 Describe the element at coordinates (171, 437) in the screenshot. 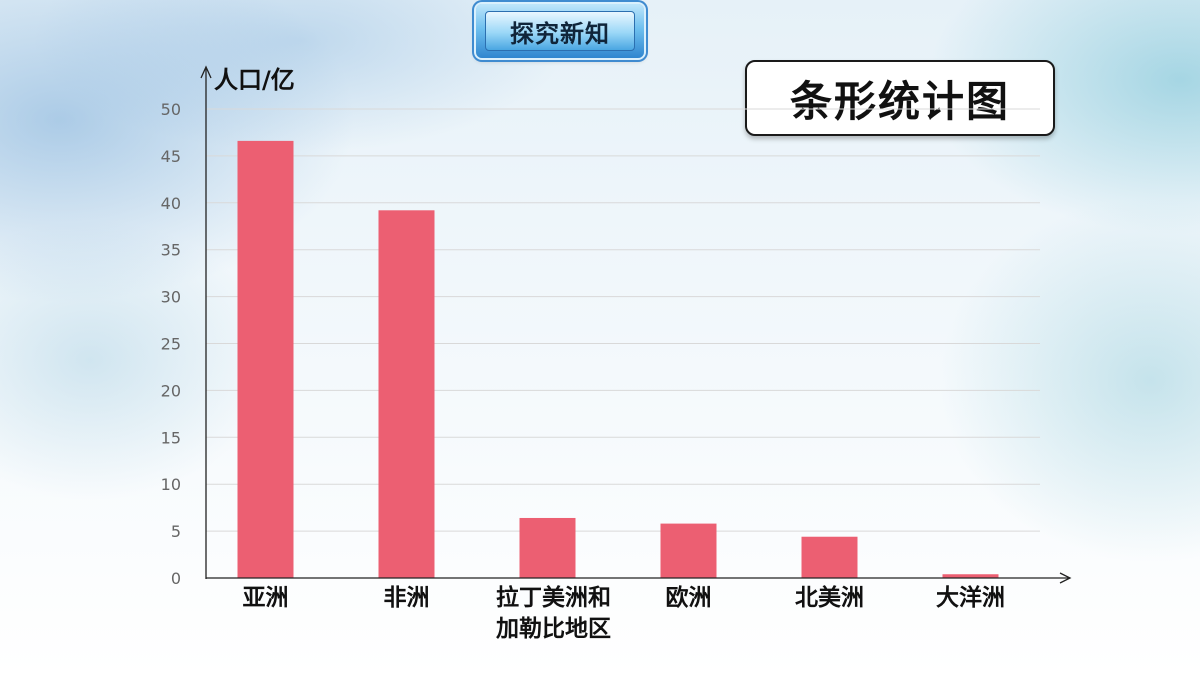

I see `y-tick-label: 15` at that location.